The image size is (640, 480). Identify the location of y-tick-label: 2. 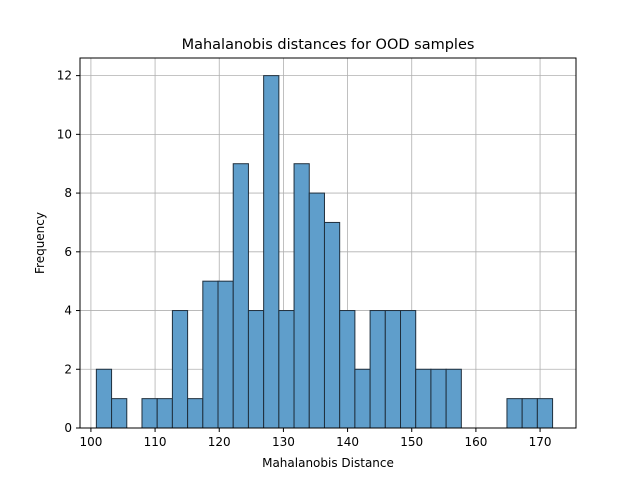
(68, 369).